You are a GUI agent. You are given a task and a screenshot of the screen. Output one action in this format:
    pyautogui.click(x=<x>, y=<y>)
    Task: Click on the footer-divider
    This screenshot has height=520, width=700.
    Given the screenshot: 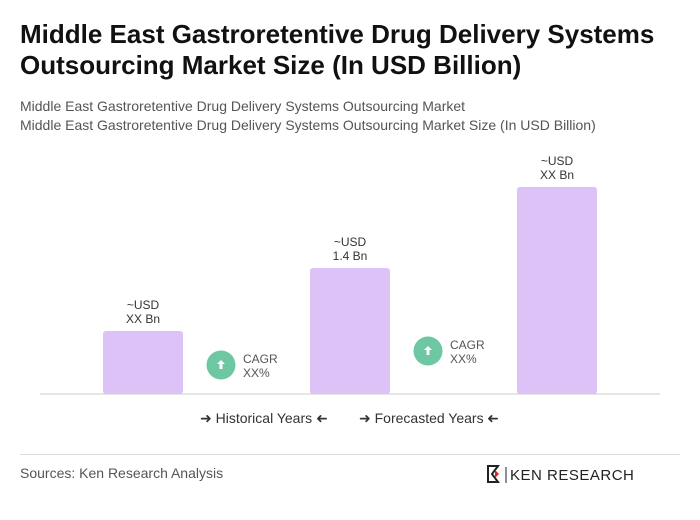 What is the action you would take?
    pyautogui.click(x=350, y=454)
    